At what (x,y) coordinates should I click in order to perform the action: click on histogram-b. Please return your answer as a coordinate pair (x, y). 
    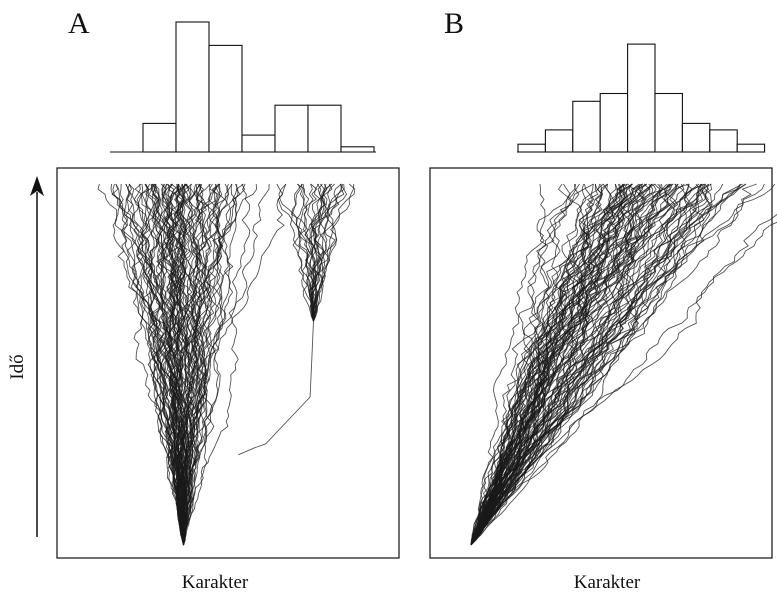
    Looking at the image, I should click on (641, 98).